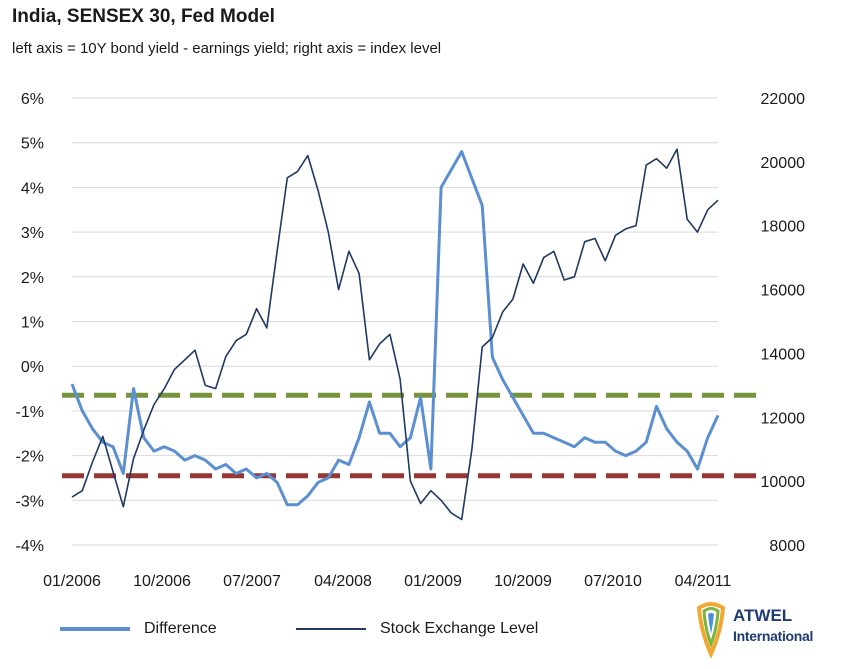 This screenshot has width=848, height=669. I want to click on left-axis-tick-label: 6%, so click(32, 99).